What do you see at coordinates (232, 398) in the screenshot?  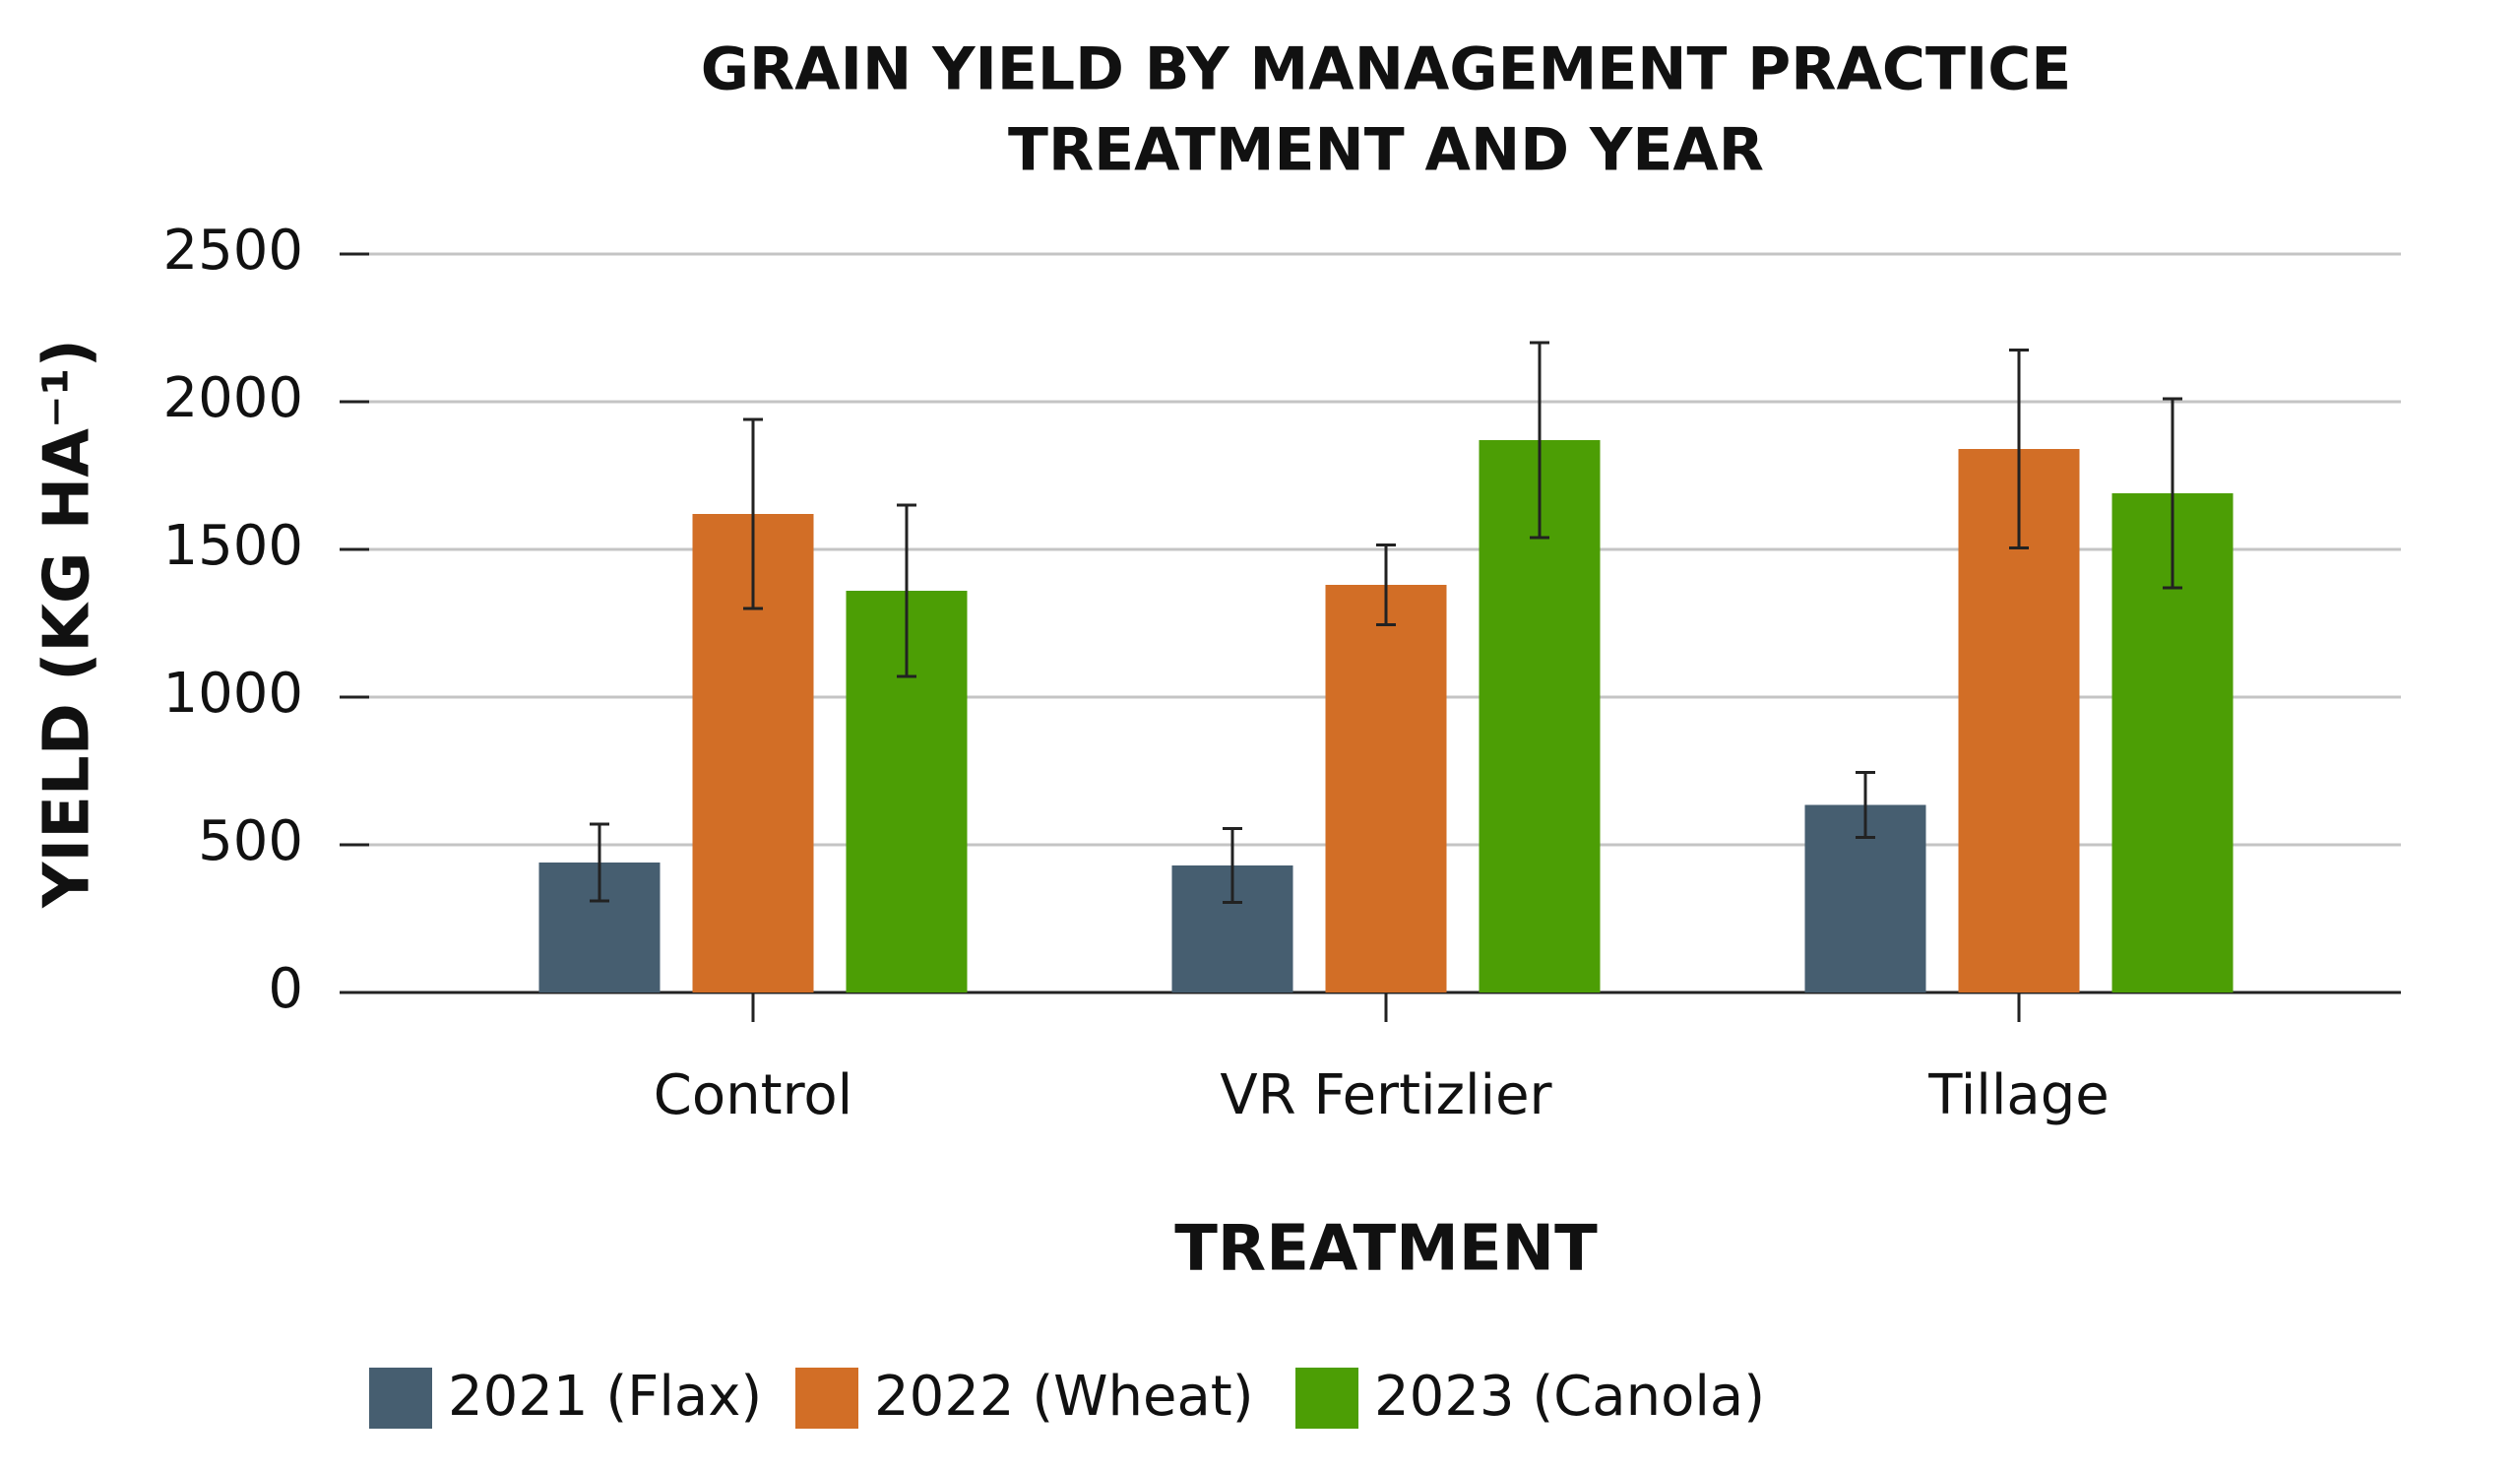 I see `y-tick-label: 2000` at bounding box center [232, 398].